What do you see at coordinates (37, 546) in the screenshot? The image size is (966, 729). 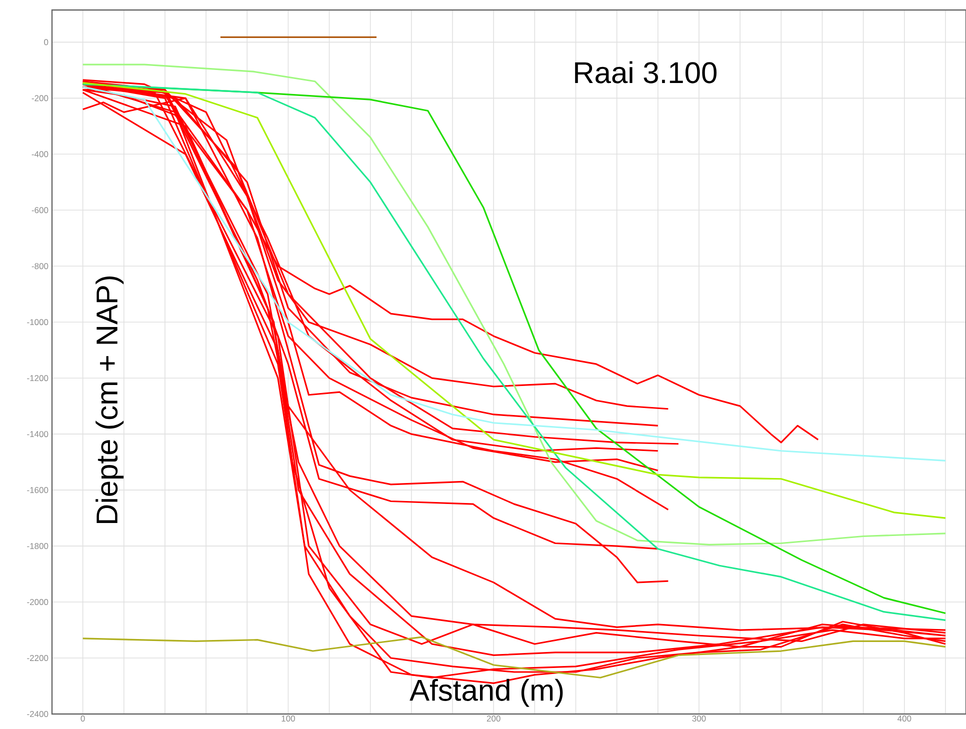 I see `y-tick-label: -1800` at bounding box center [37, 546].